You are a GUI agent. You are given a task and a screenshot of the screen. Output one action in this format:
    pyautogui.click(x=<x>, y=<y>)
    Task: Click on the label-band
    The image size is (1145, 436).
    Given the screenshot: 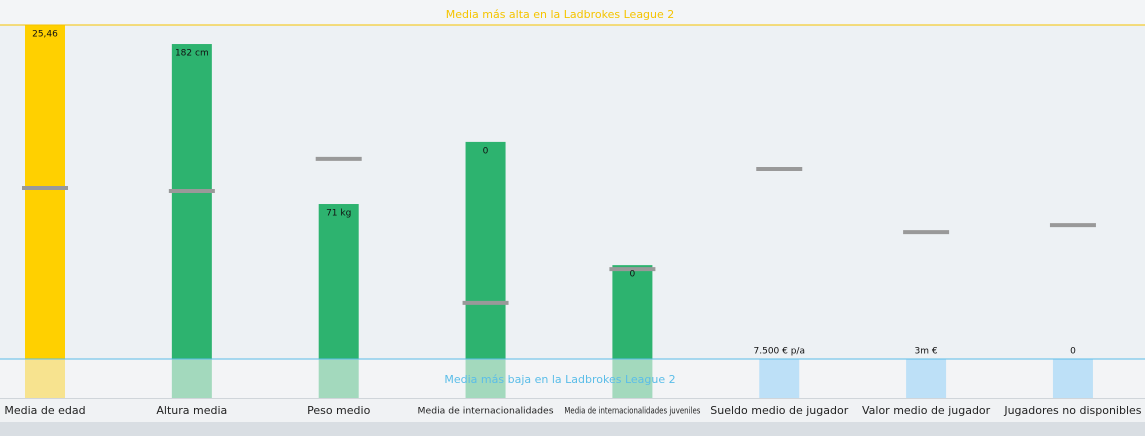 What is the action you would take?
    pyautogui.click(x=572, y=410)
    